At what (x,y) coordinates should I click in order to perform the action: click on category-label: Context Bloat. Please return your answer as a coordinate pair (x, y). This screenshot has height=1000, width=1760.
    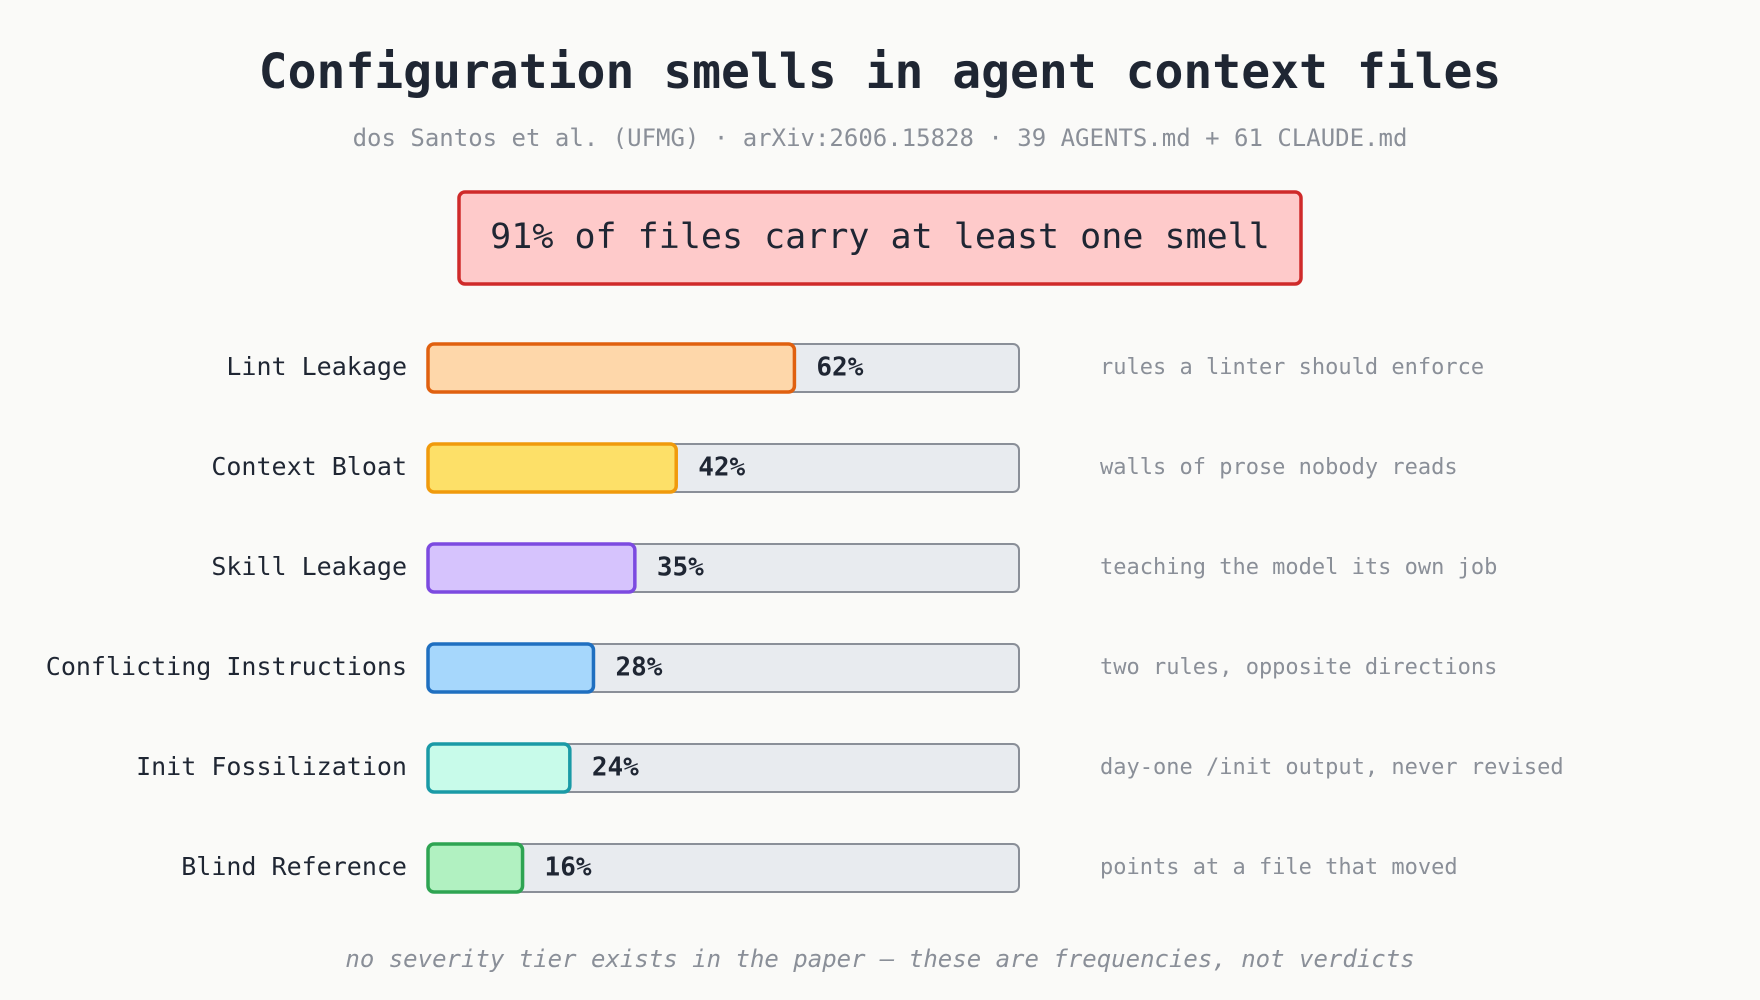
    Looking at the image, I should click on (309, 466).